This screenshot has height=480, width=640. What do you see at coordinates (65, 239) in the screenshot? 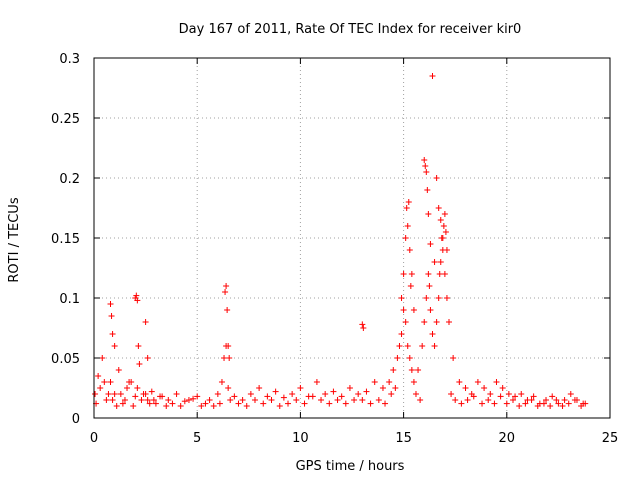
I see `y-tick-label: 0.15` at bounding box center [65, 239].